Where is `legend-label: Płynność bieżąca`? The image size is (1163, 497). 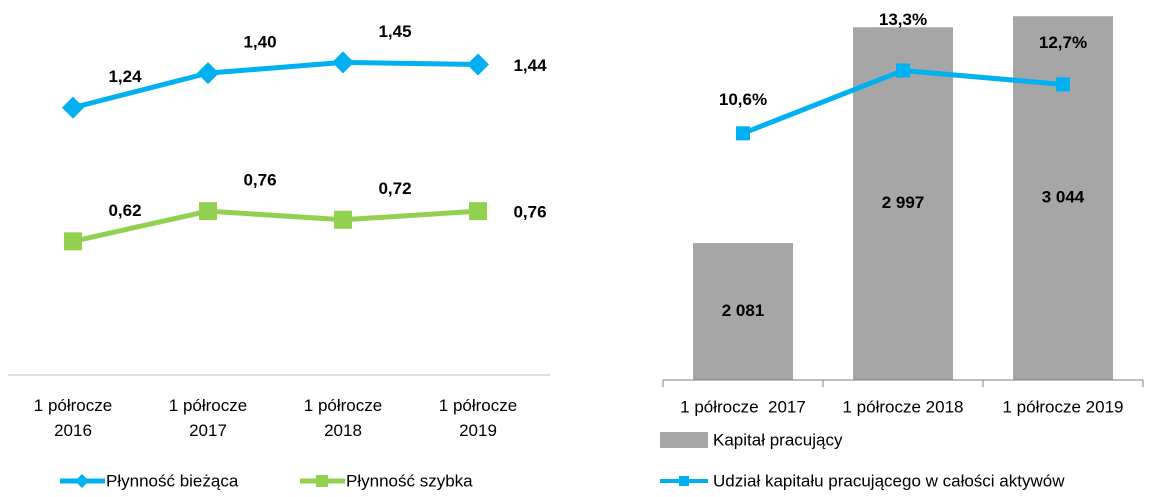
legend-label: Płynność bieżąca is located at coordinates (172, 480).